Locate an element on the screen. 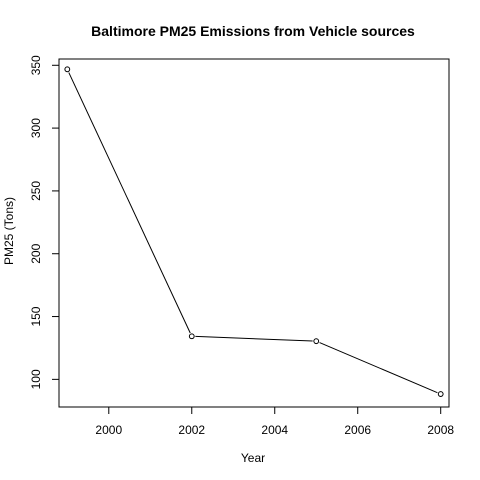 The image size is (480, 480). x-axis: 2000 2002 2004 2006 2008 is located at coordinates (274, 421).